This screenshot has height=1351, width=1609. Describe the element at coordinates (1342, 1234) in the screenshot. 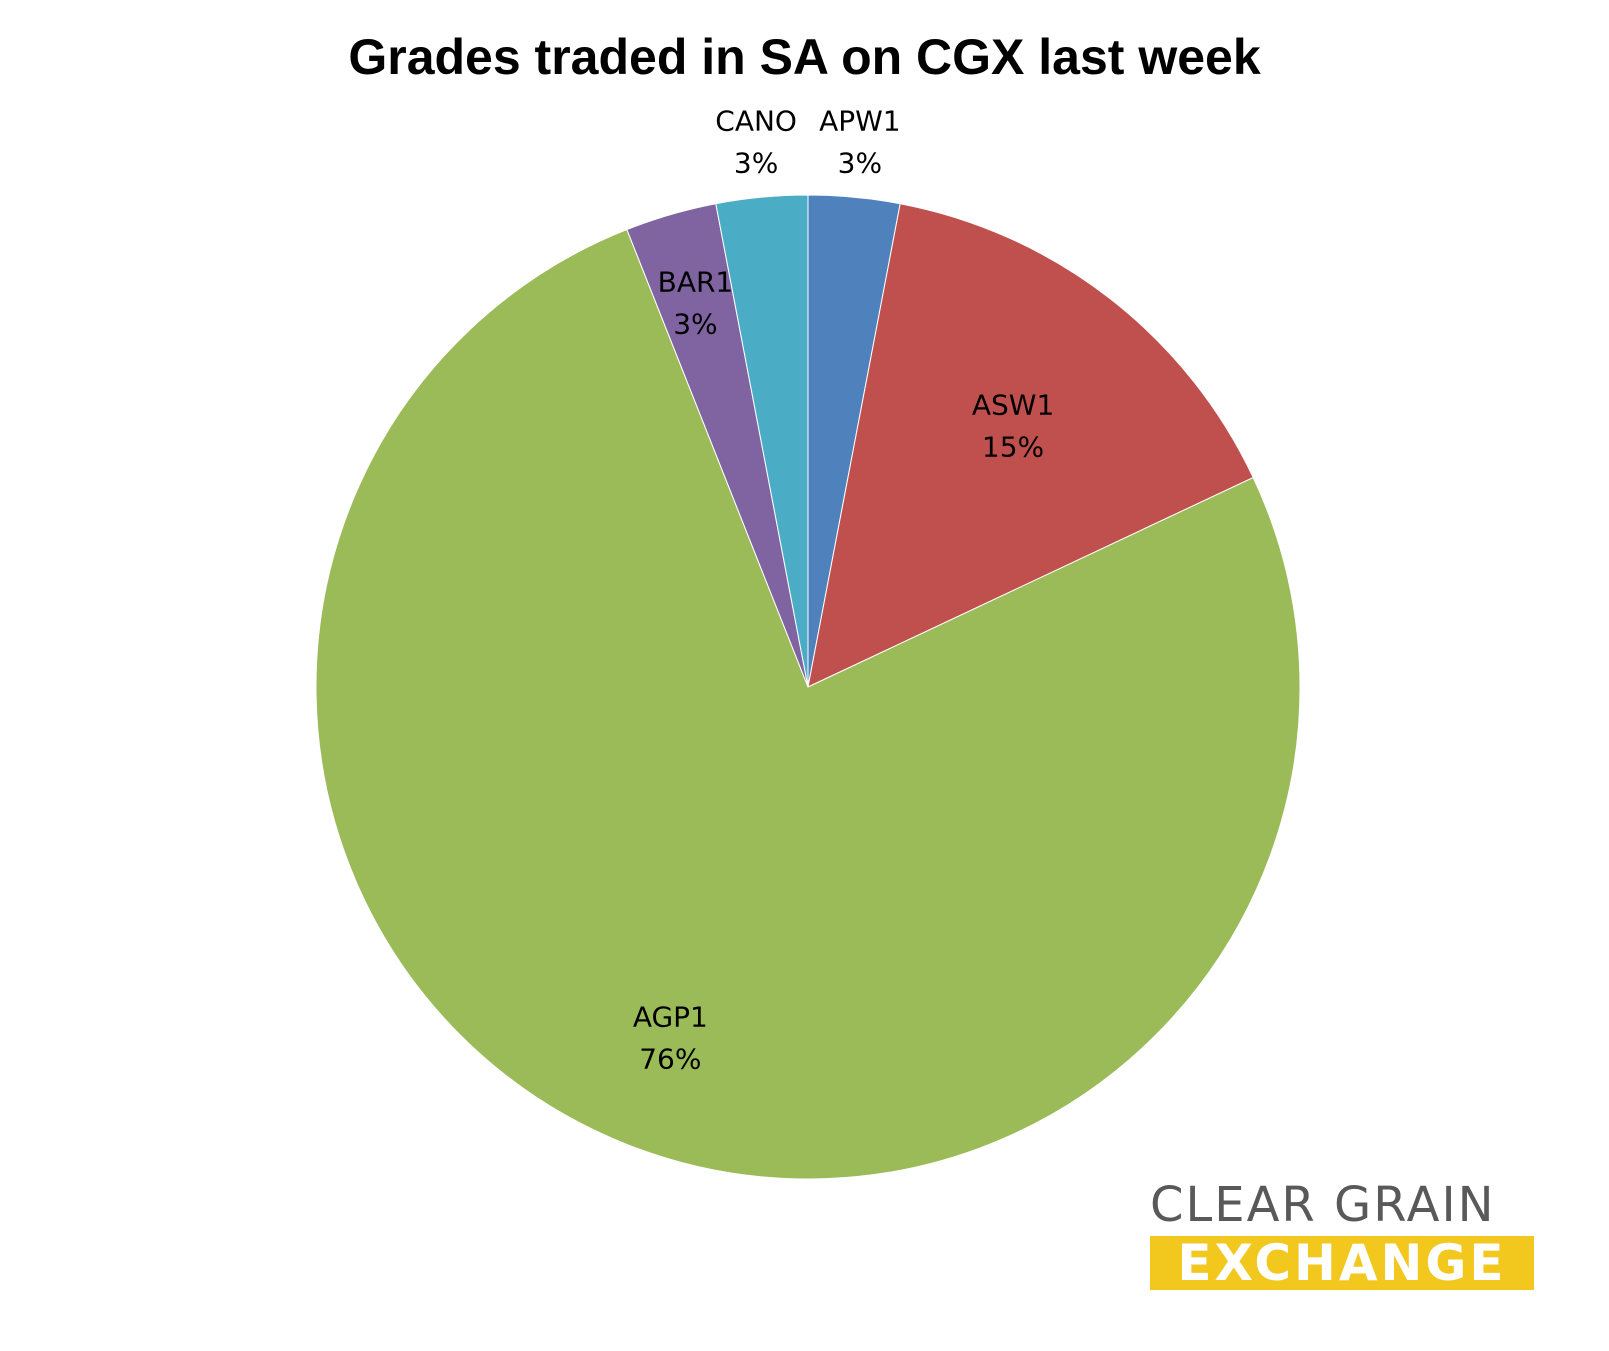

I see `clear-grain-exchange-logo: CLEAR GRAIN EXCHANGE` at that location.